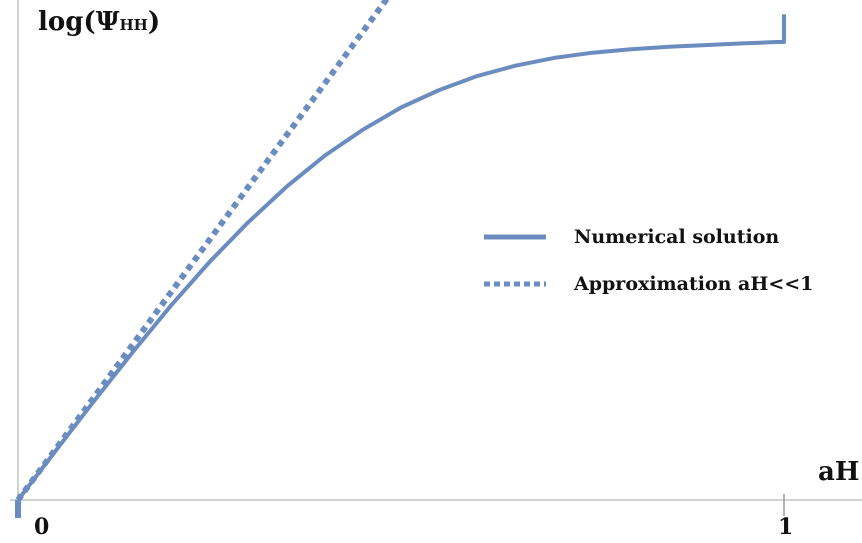  What do you see at coordinates (99, 22) in the screenshot?
I see `y-axis-label: log(ΨHH)` at bounding box center [99, 22].